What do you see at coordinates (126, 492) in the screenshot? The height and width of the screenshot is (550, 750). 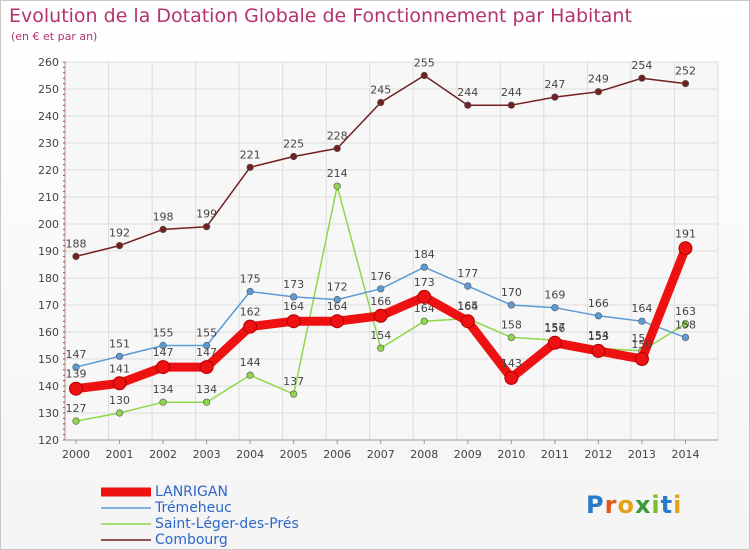 I see `legend-swatch-lanrigan` at bounding box center [126, 492].